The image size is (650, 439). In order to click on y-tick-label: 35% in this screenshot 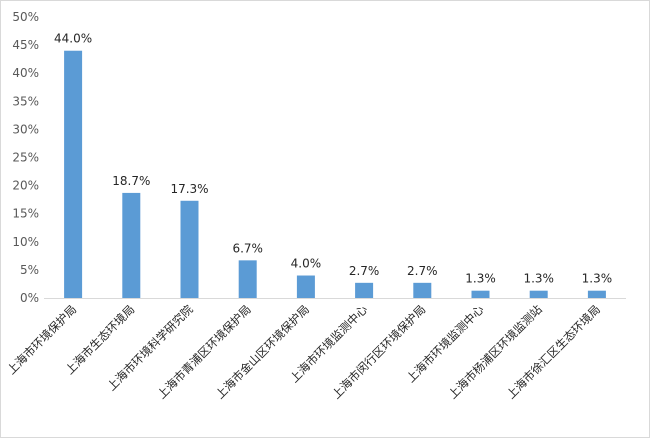, I will do `click(25, 101)`.